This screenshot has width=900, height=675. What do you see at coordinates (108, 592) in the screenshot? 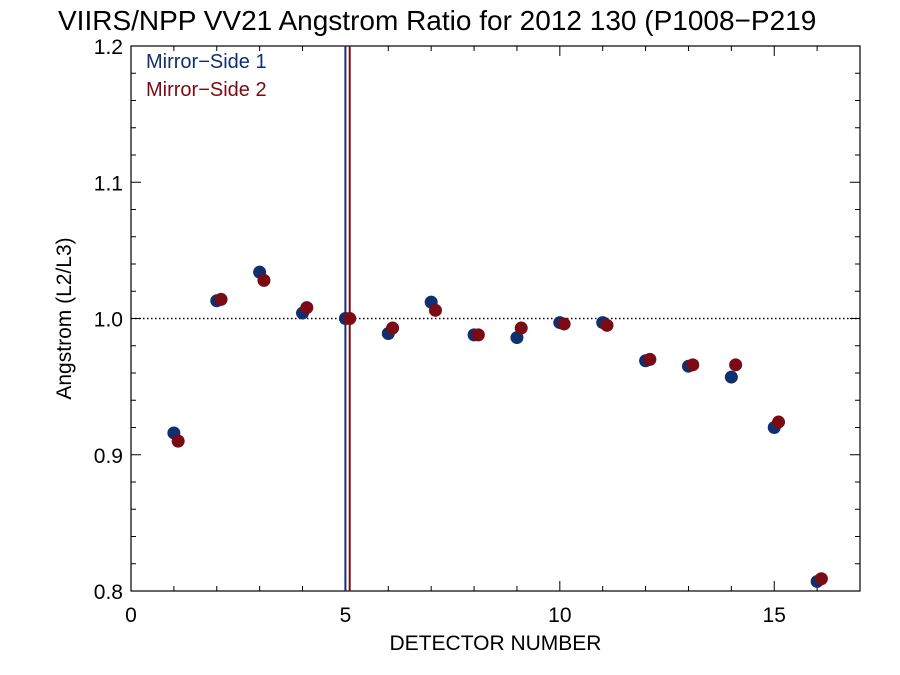
I see `y-tick-label: 0.8` at bounding box center [108, 592].